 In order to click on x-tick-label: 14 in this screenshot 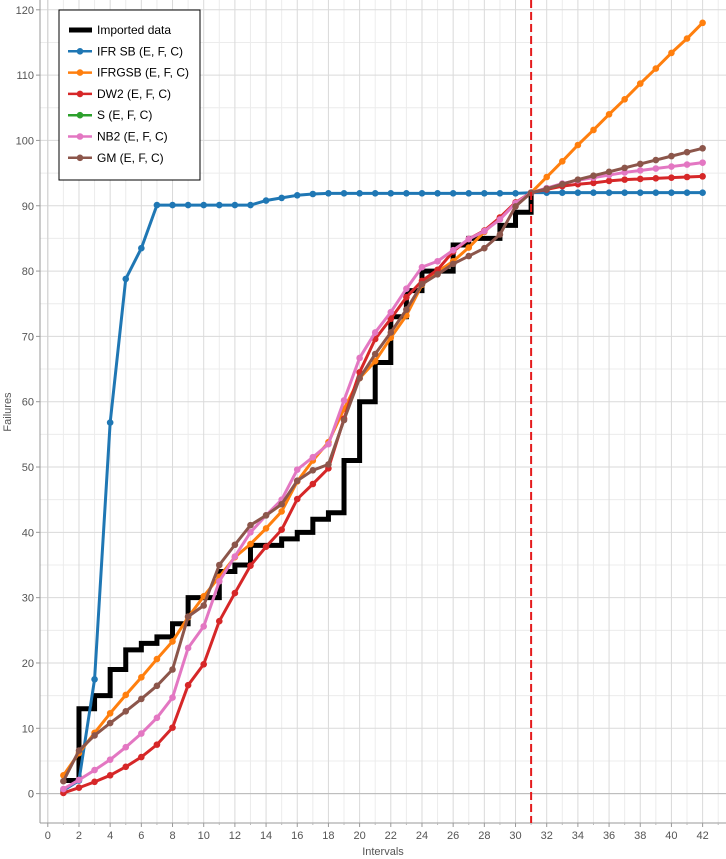, I will do `click(266, 836)`.